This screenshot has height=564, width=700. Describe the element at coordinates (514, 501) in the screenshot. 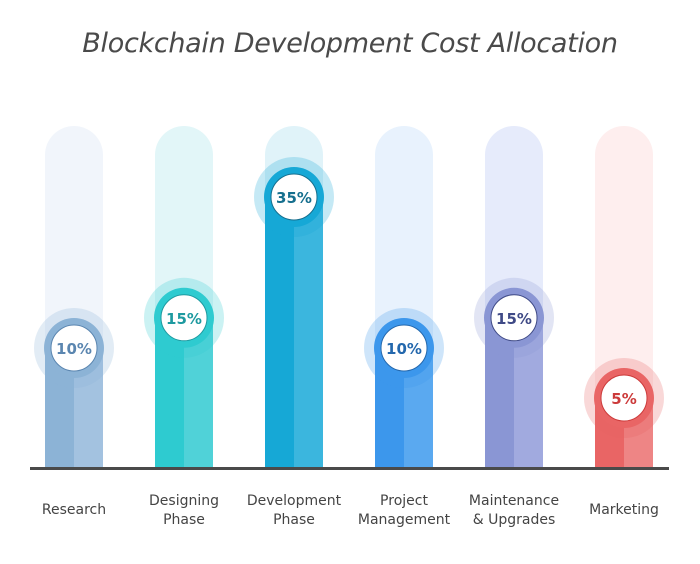

I see `category-label: Maintenance` at that location.